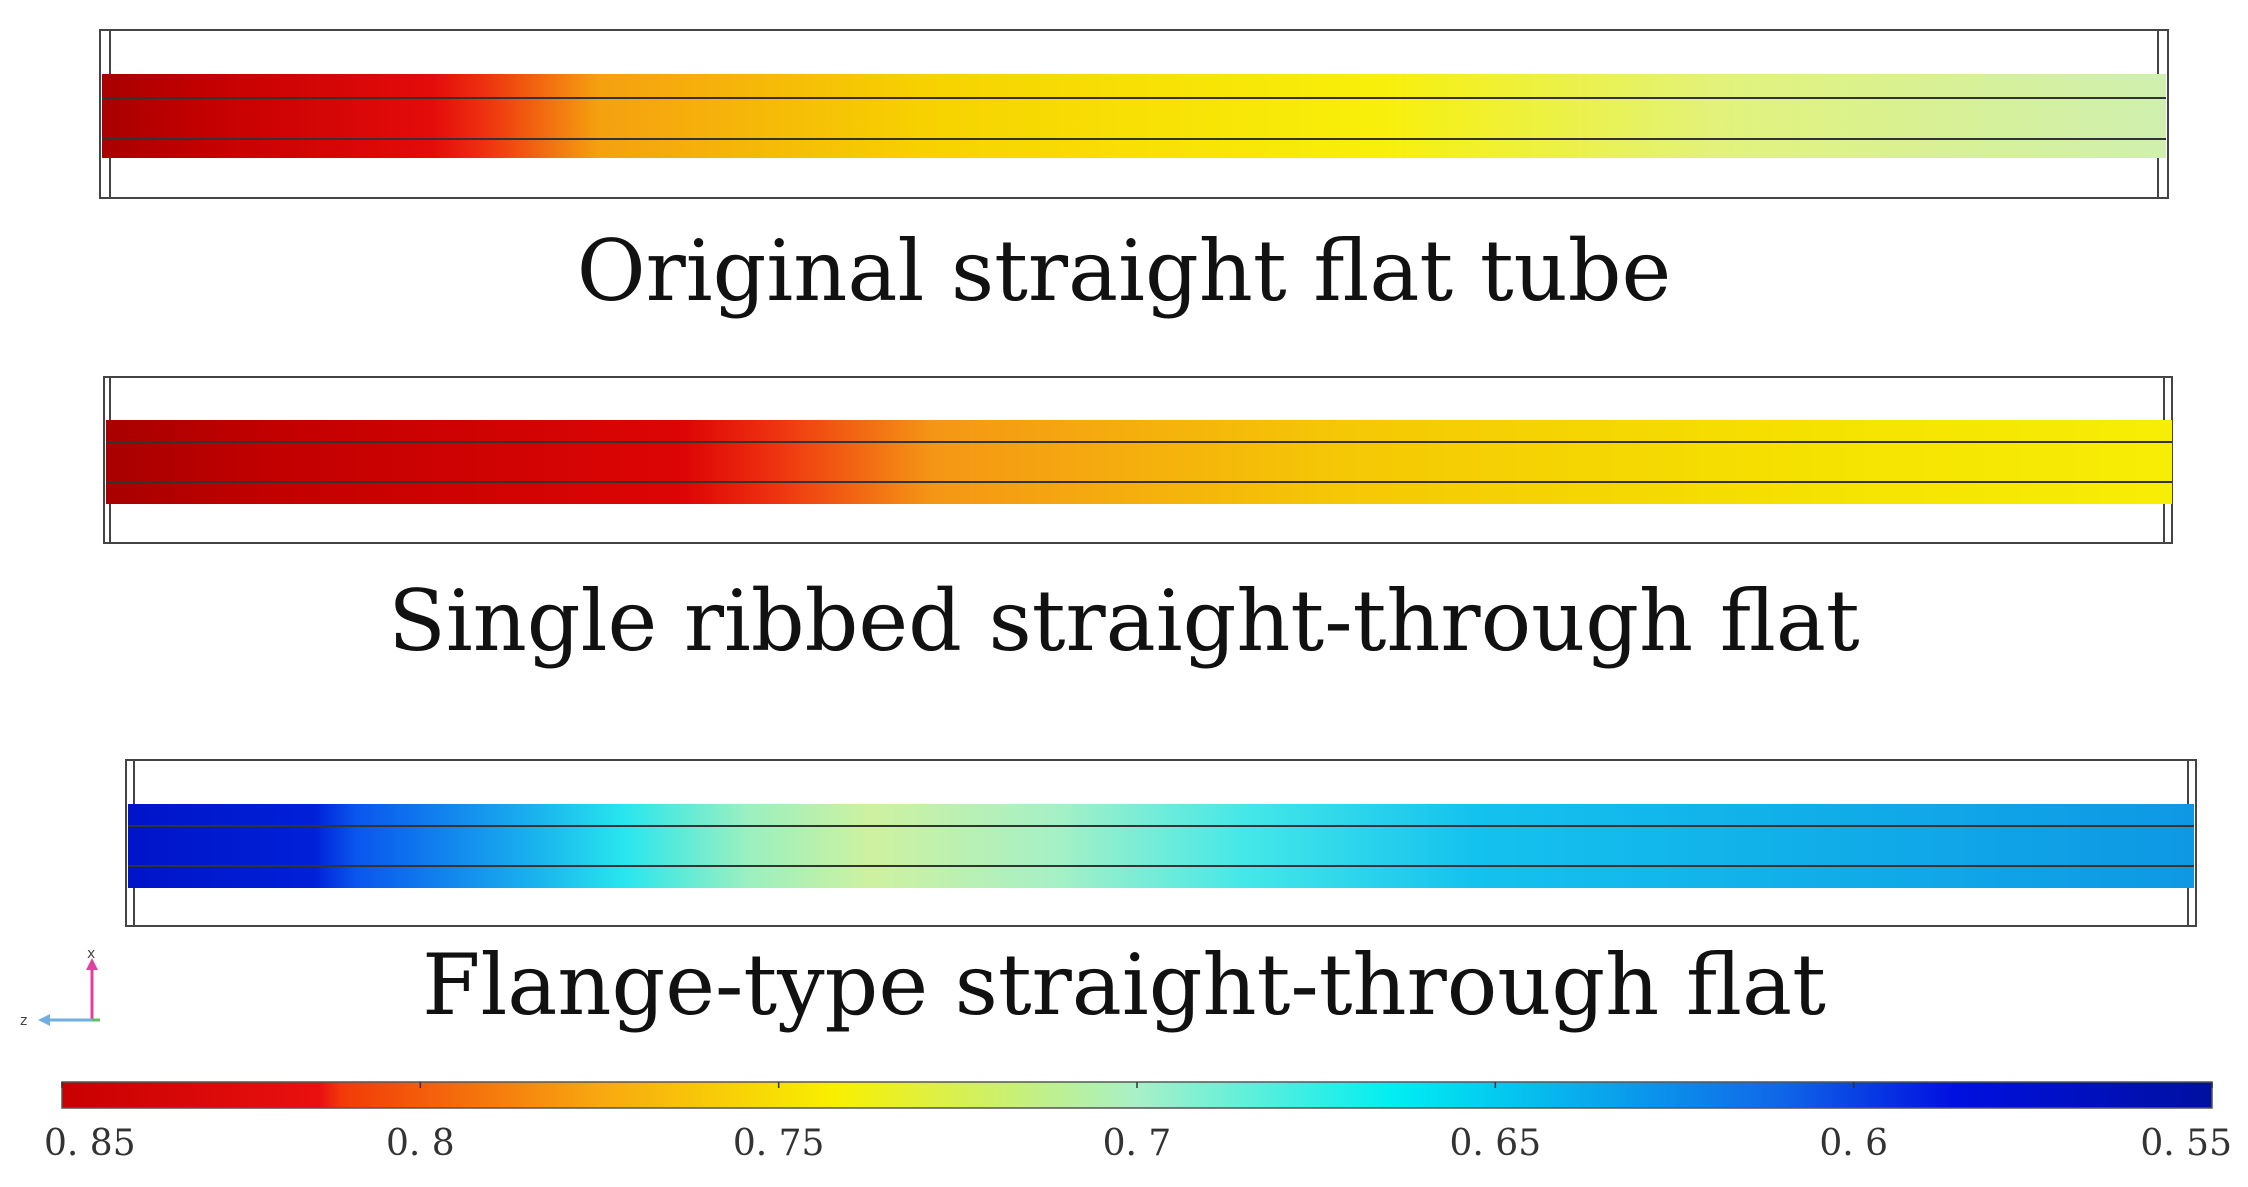 The image size is (2248, 1187). I want to click on colorbar: 0. 85 0. 8 0. 75 0. 7 0. 65 0. 6 0. 55, so click(1138, 1122).